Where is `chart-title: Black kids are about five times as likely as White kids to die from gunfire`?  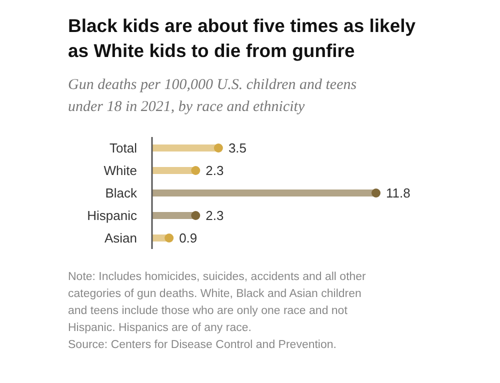
chart-title: Black kids are about five times as likely as White kids to die from gunfire is located at coordinates (242, 38).